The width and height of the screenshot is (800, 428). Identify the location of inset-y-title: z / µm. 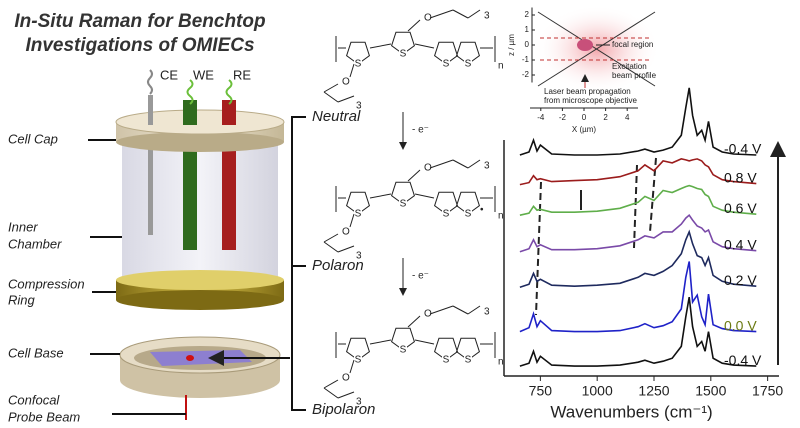
(511, 45).